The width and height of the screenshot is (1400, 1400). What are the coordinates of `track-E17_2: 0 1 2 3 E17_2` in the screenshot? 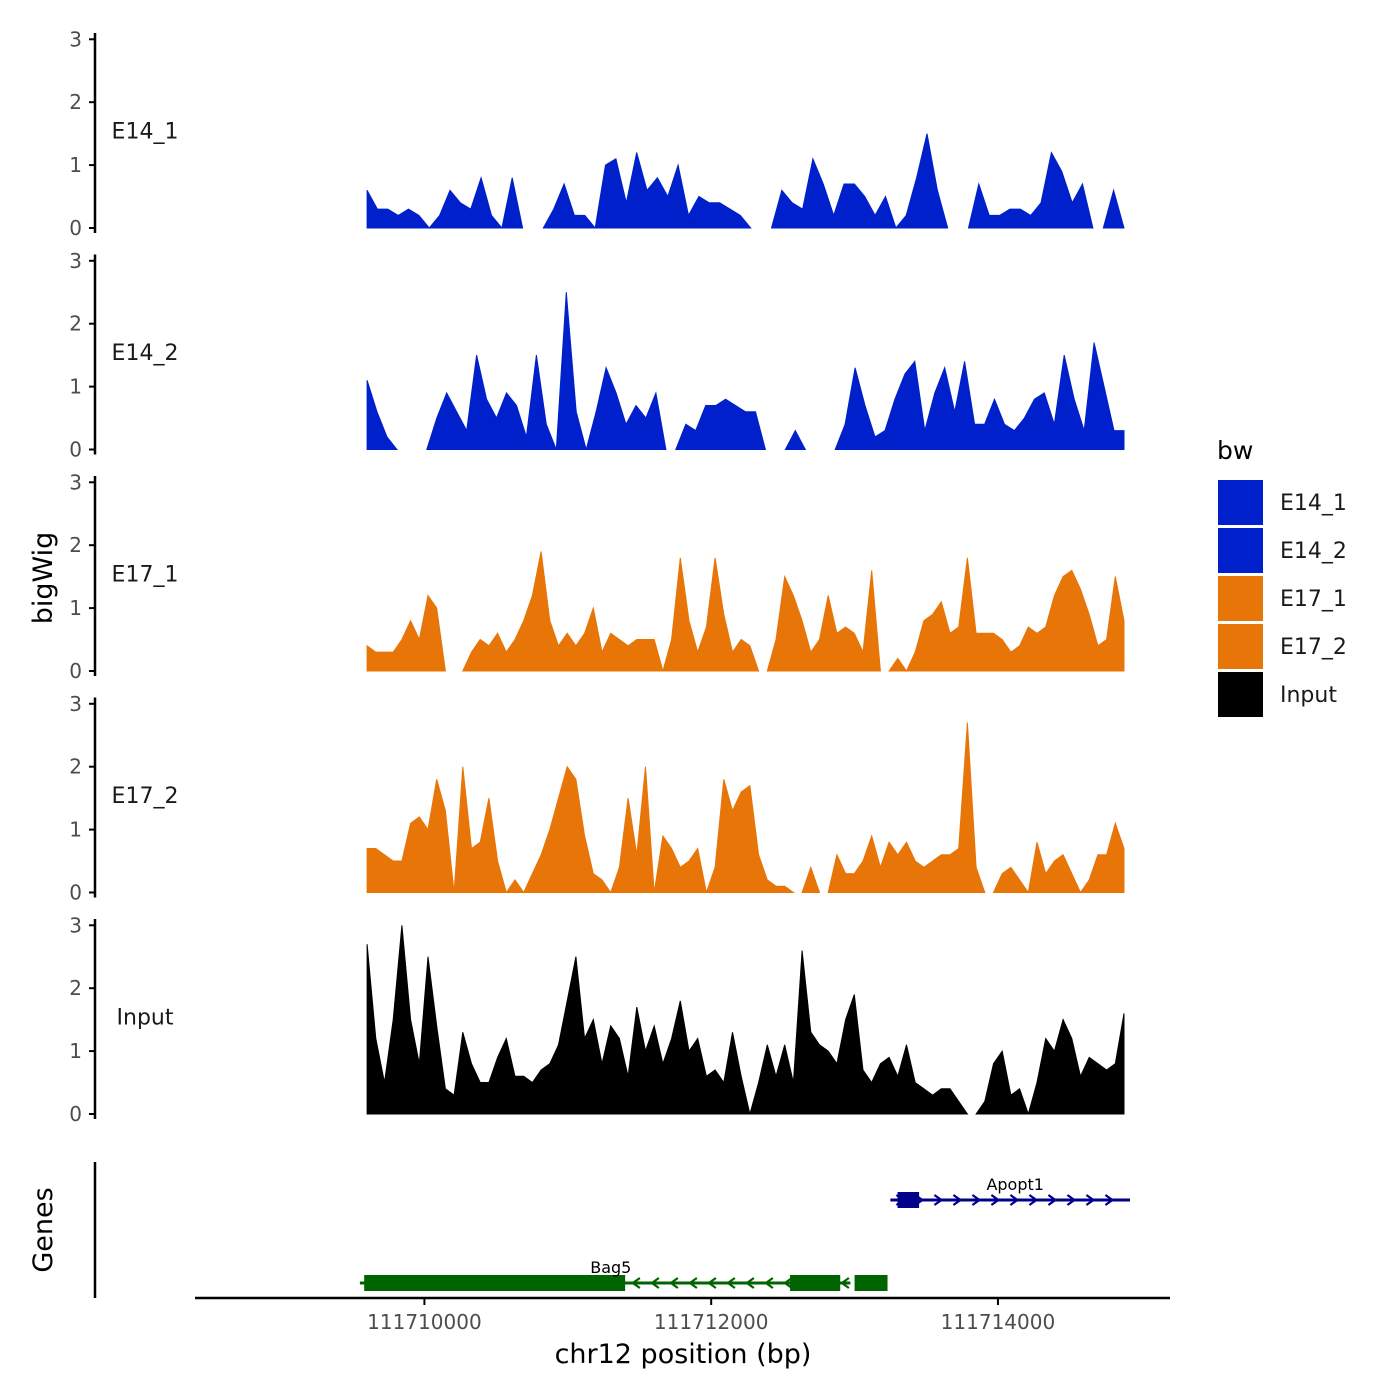 It's located at (597, 798).